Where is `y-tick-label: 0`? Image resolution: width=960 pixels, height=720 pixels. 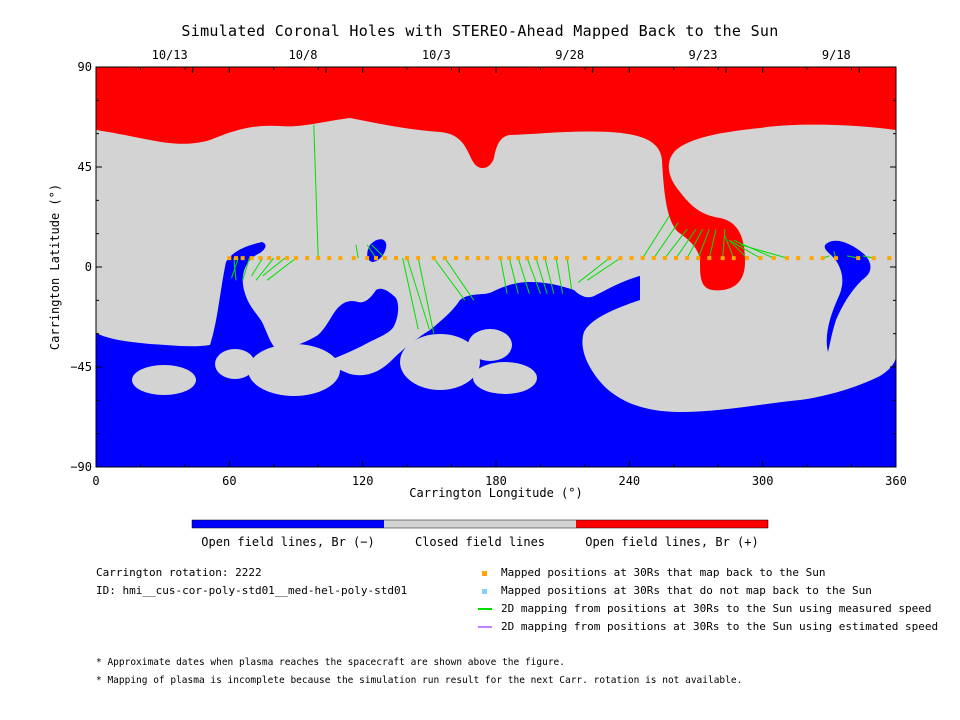 y-tick-label: 0 is located at coordinates (88, 267).